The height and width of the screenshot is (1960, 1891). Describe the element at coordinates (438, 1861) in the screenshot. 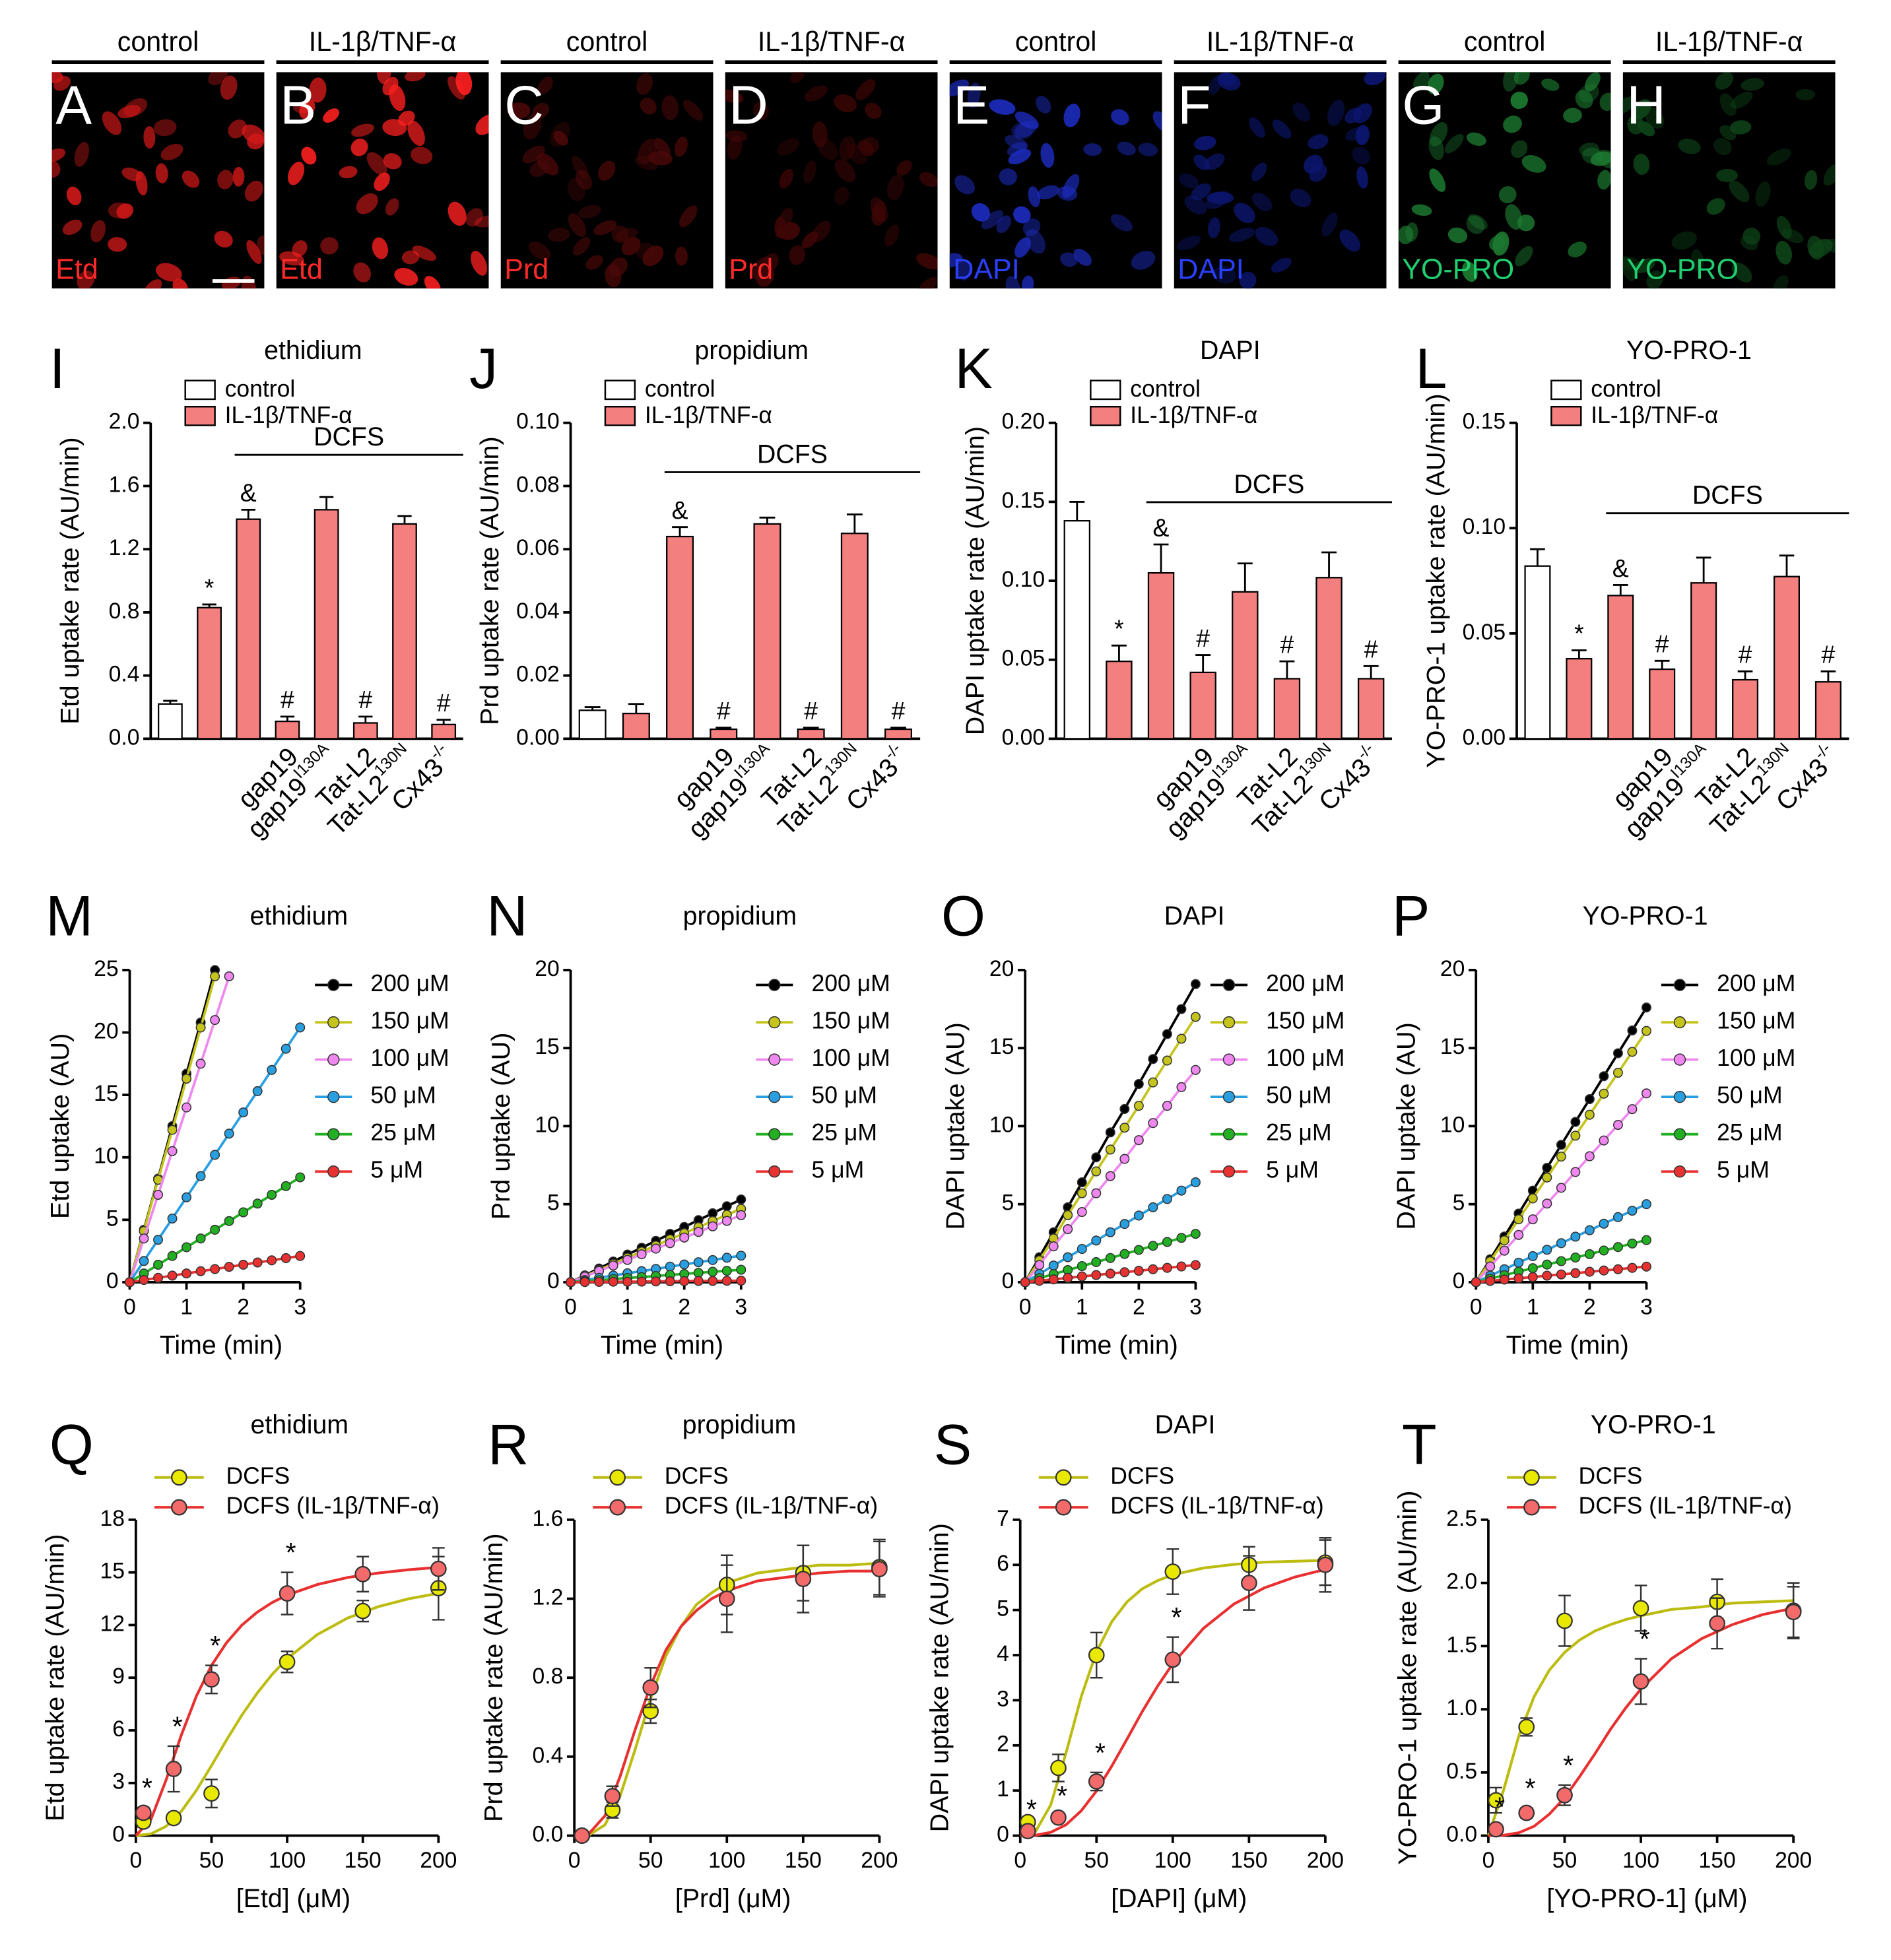

I see `x-tick-label: 200` at that location.